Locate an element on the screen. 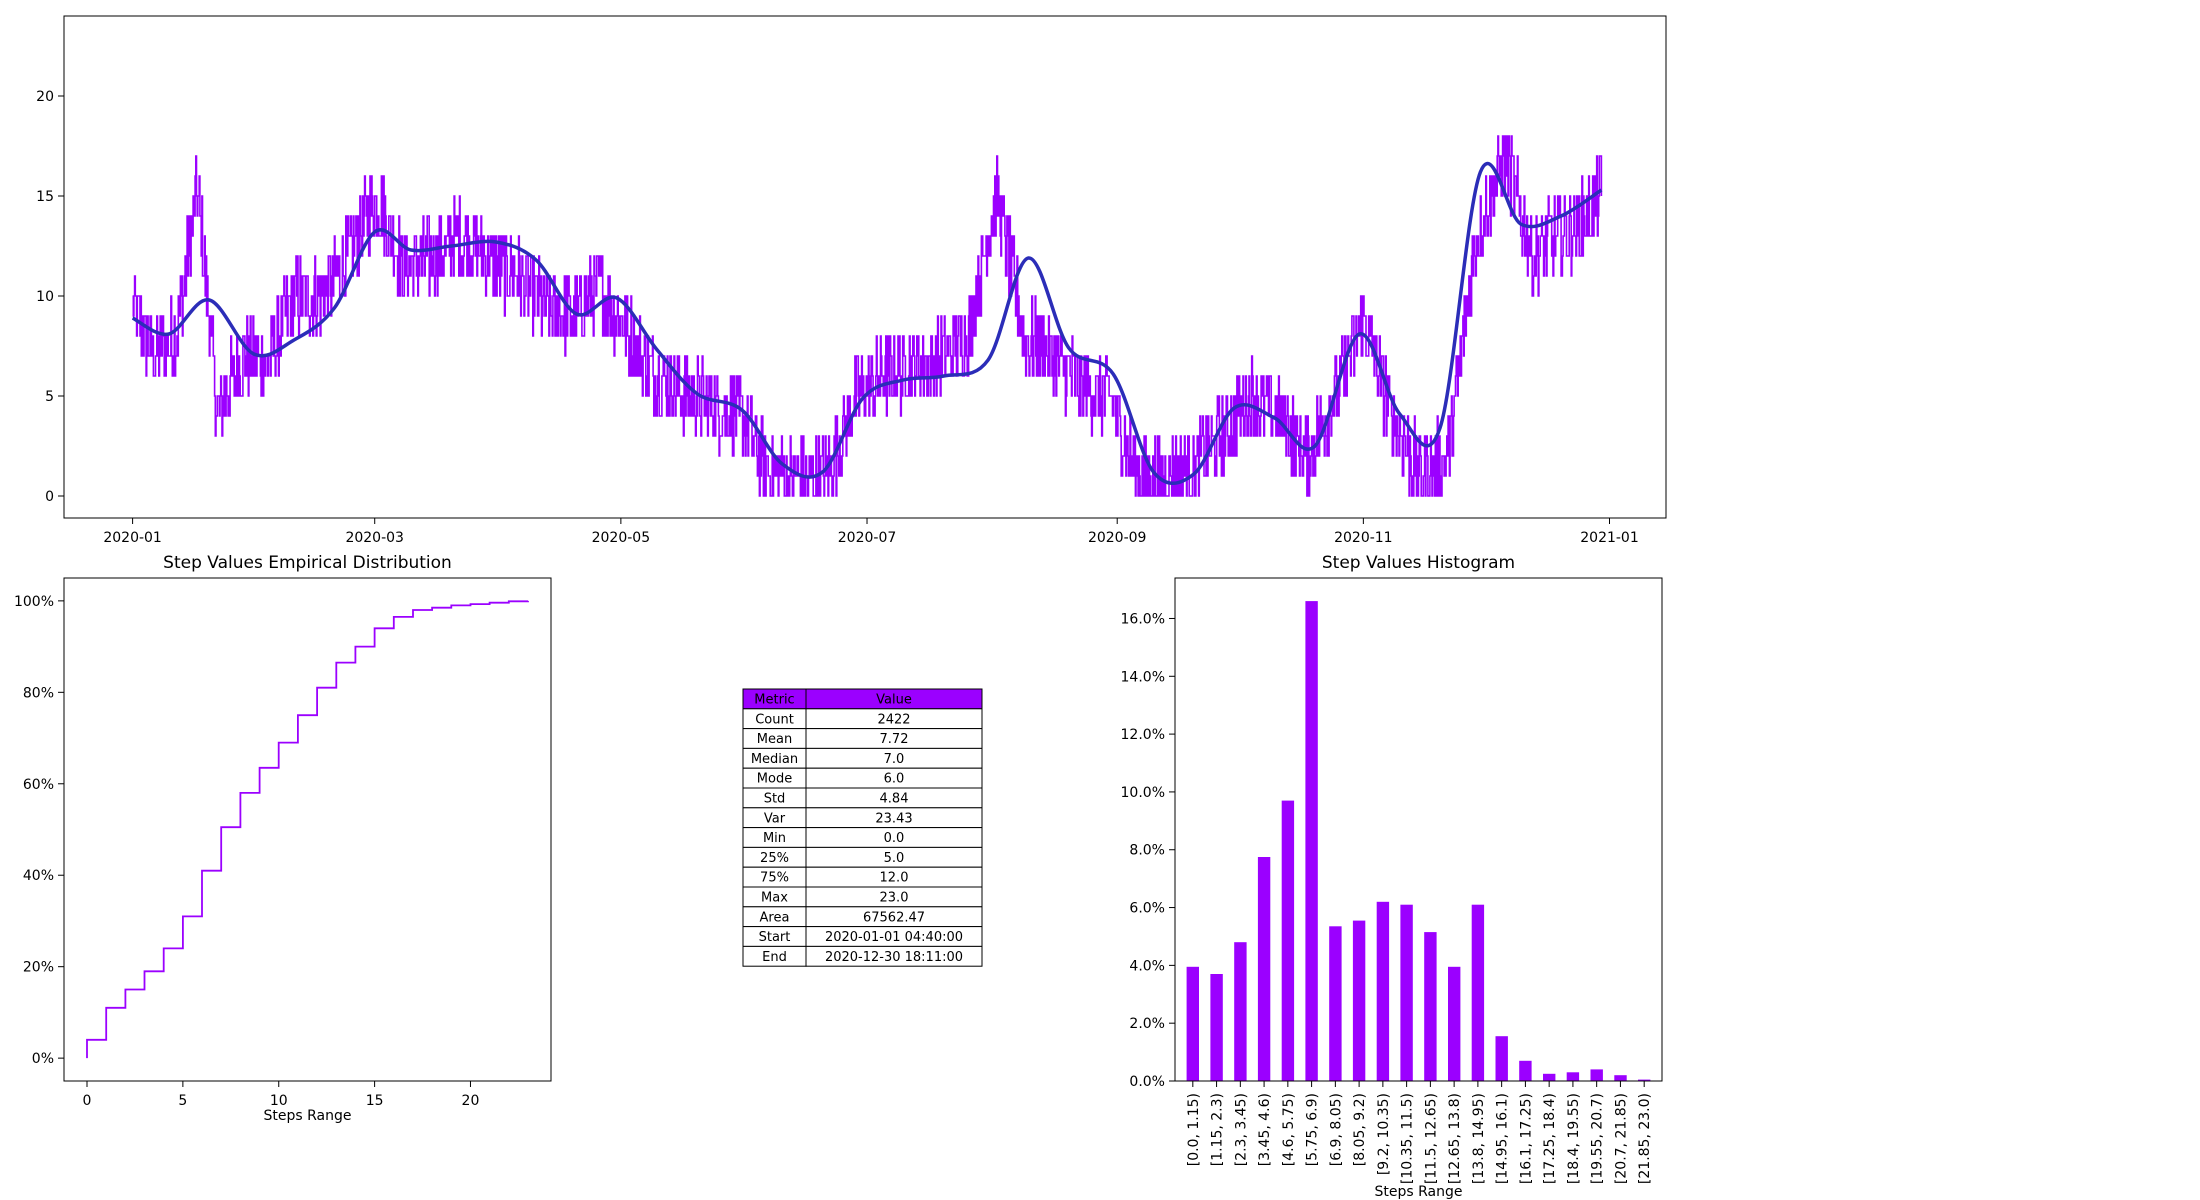  x-tick-label: [1.15, 2.3) is located at coordinates (1218, 1129).